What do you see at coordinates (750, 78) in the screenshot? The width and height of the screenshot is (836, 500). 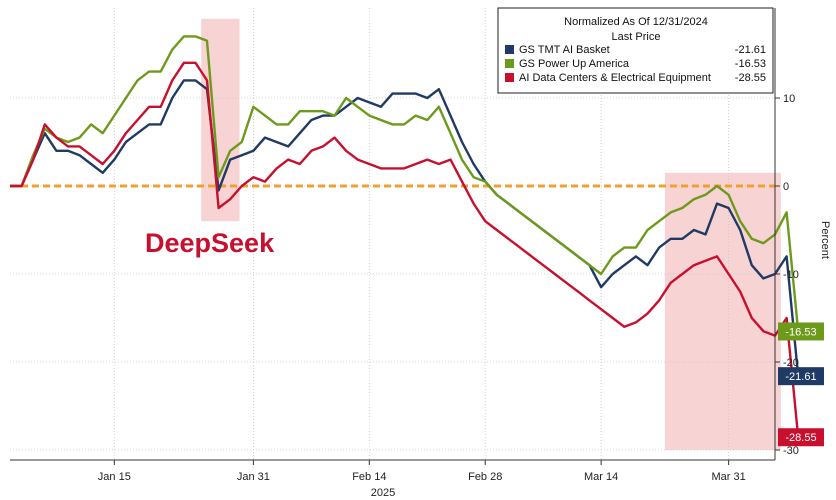 I see `legend-value-2: -28.55` at bounding box center [750, 78].